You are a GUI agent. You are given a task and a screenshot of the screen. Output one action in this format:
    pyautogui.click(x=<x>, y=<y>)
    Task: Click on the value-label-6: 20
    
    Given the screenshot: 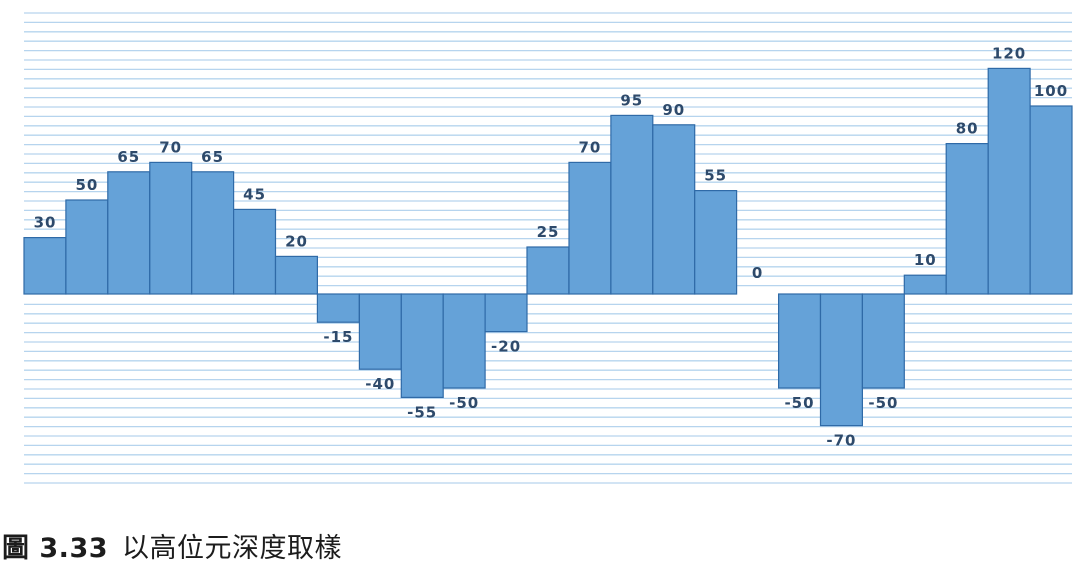 What is the action you would take?
    pyautogui.click(x=296, y=241)
    